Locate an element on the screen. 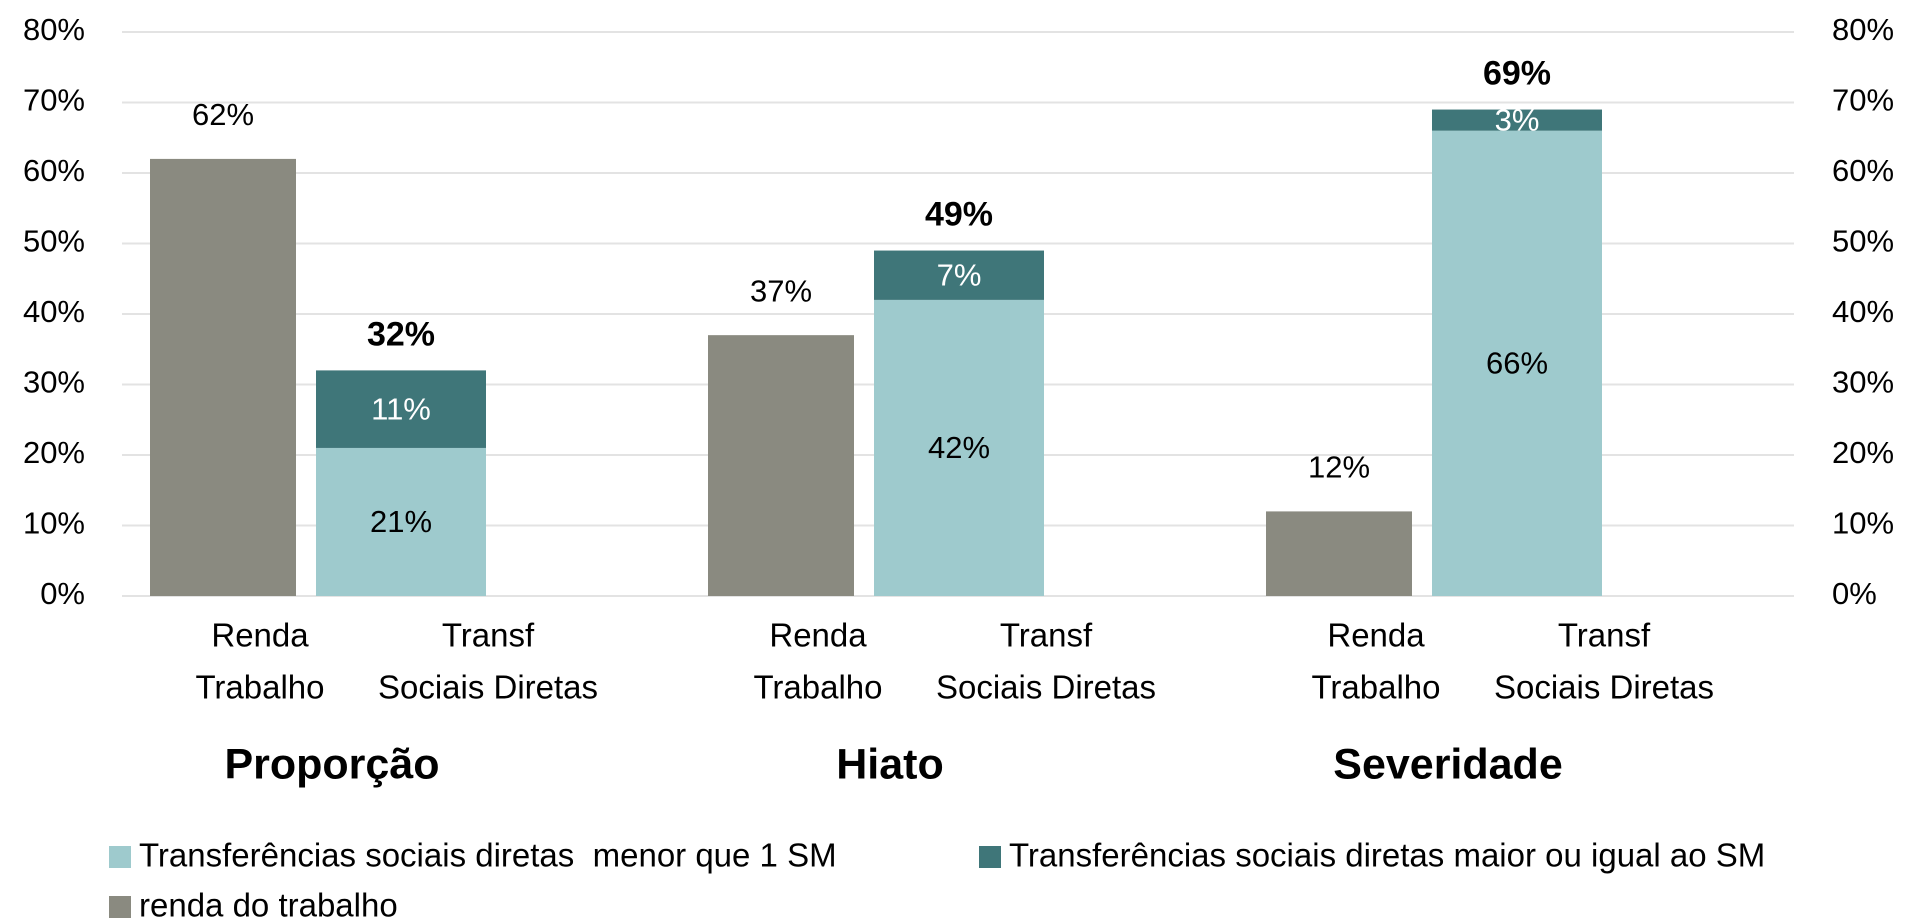 The height and width of the screenshot is (923, 1906). value-label: 21% is located at coordinates (401, 521).